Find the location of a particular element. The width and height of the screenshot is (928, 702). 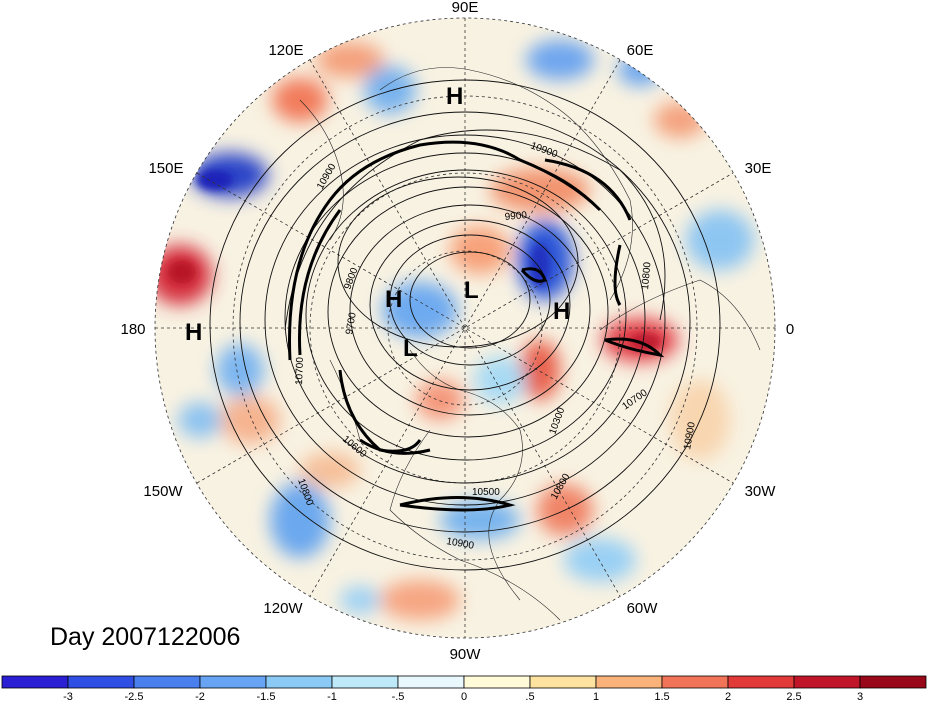

colorbar-label: -.5 is located at coordinates (398, 696).